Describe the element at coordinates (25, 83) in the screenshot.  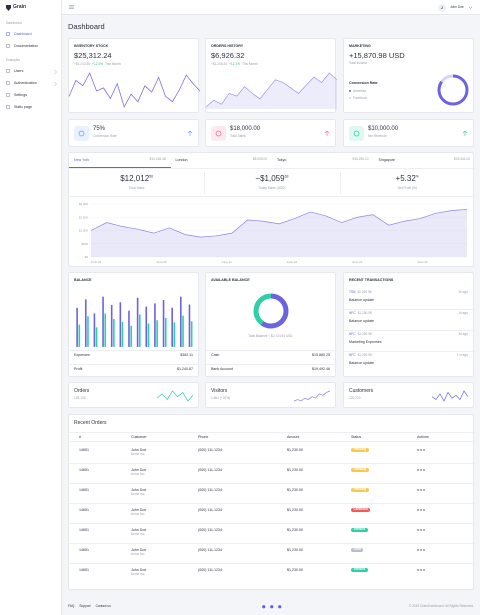
I see `nav-item: Authentication` at that location.